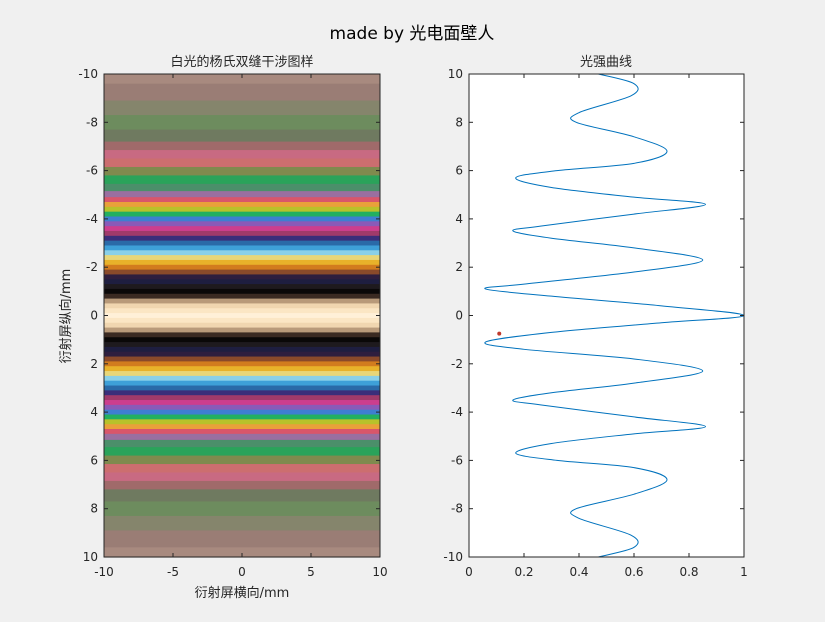 The height and width of the screenshot is (622, 825). Describe the element at coordinates (469, 572) in the screenshot. I see `x-tick-label: 0` at that location.